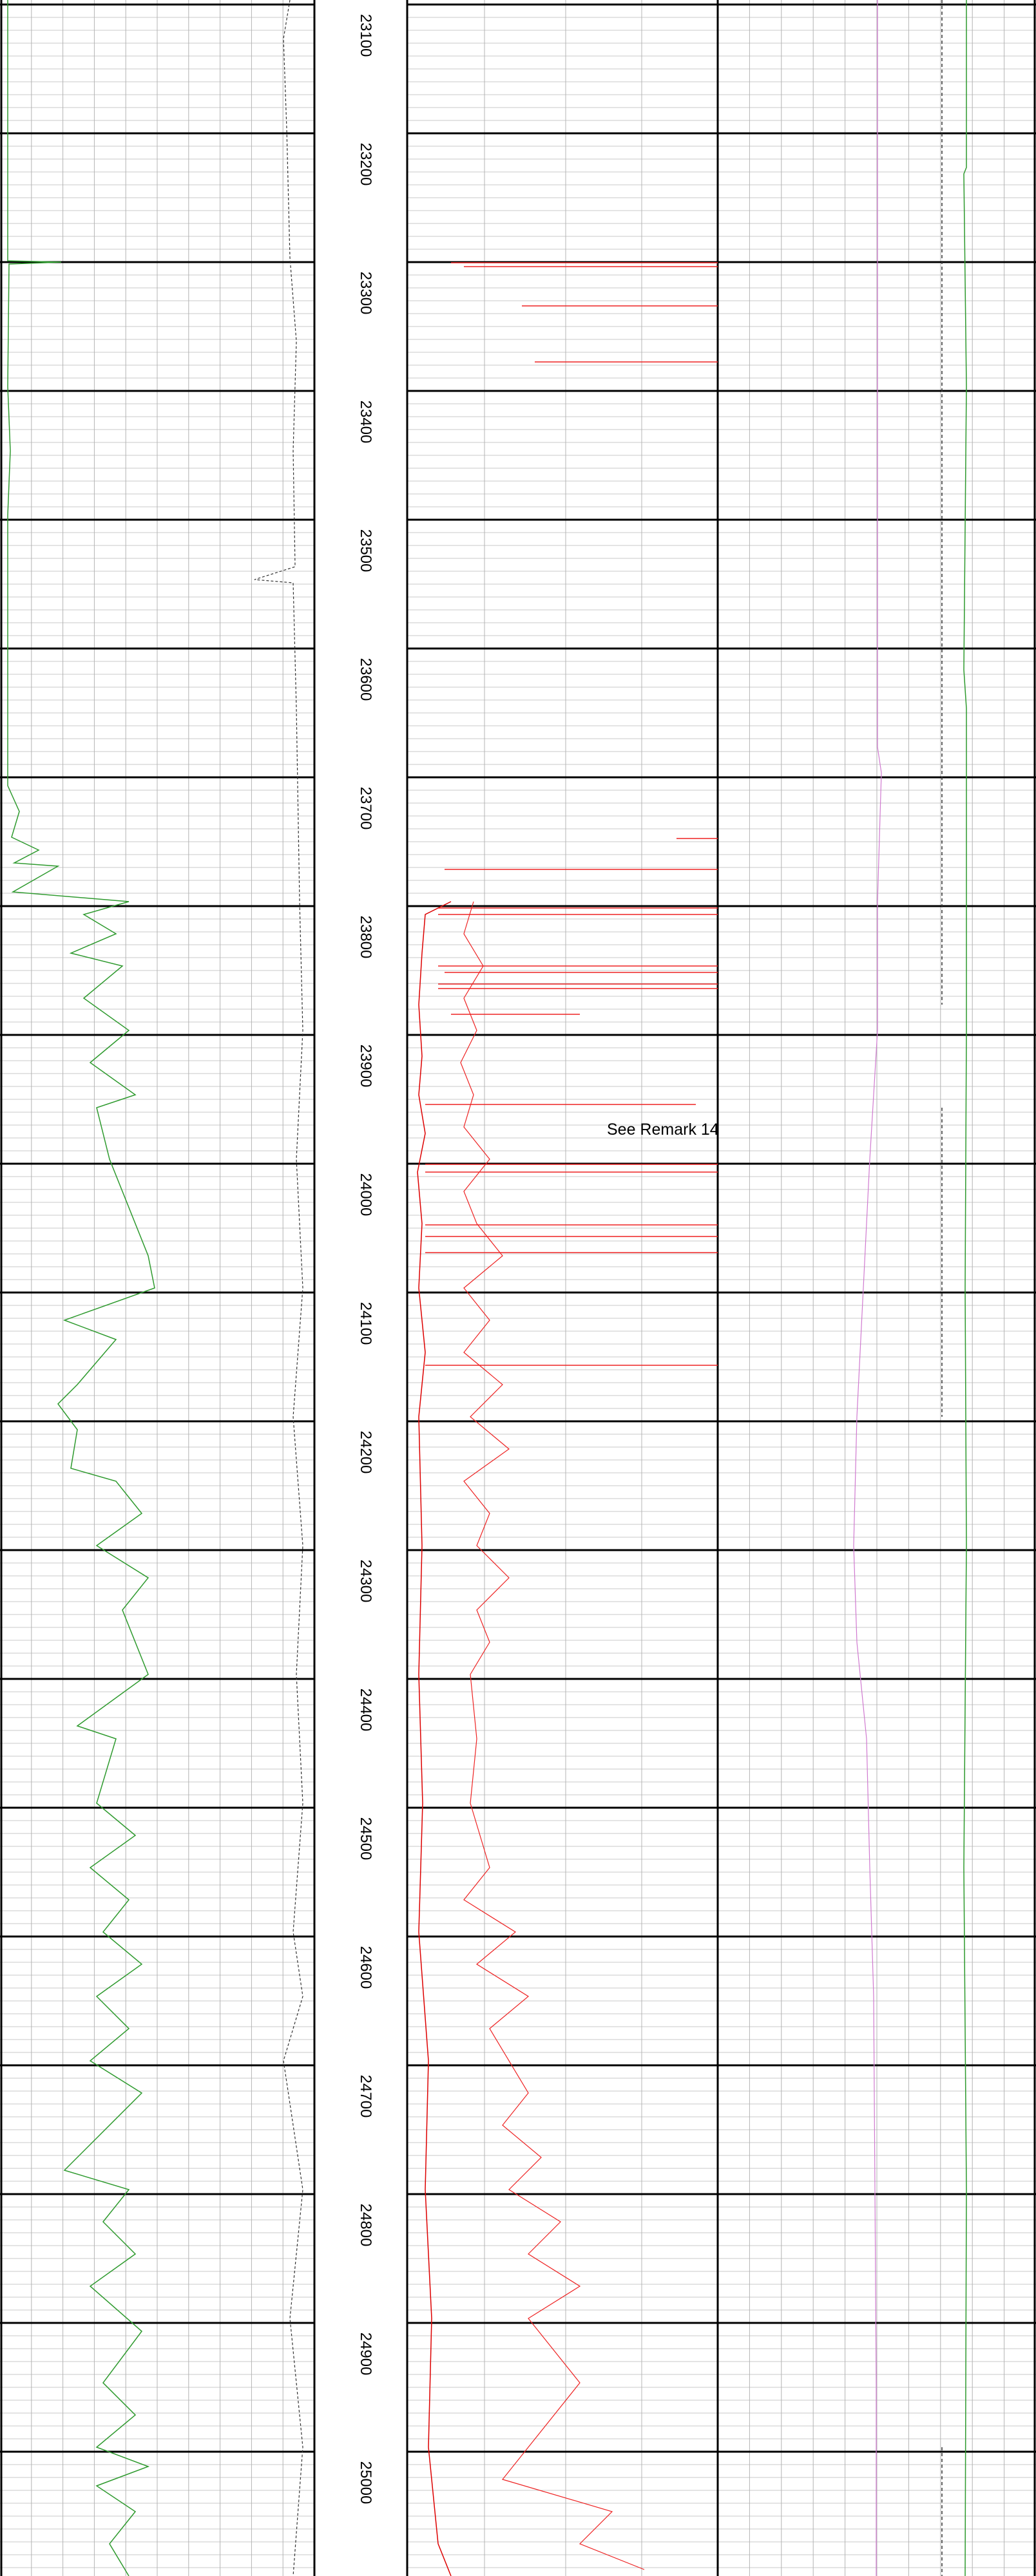 The height and width of the screenshot is (2576, 1036). I want to click on depth-label: 25000, so click(366, 2483).